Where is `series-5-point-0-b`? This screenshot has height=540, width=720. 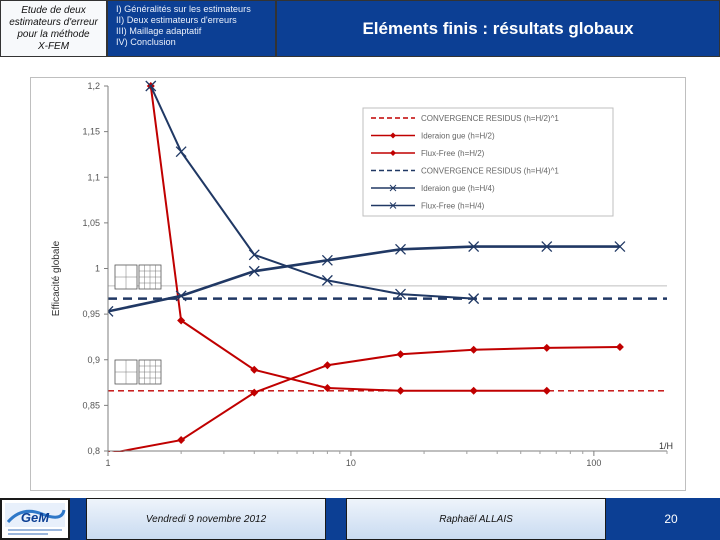
series-5-point-0-b is located at coordinates (111, 309).